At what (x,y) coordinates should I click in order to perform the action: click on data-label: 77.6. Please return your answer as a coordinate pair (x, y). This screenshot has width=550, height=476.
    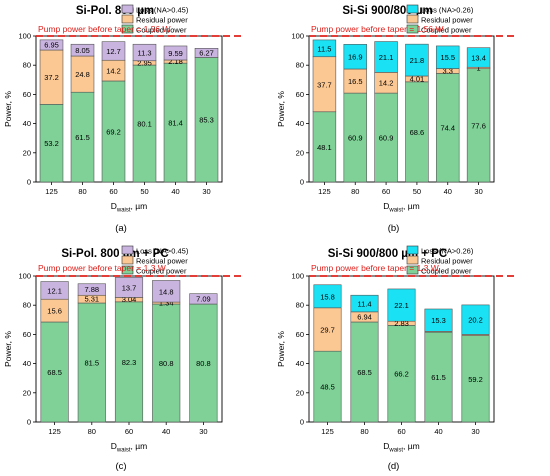
    Looking at the image, I should click on (478, 125).